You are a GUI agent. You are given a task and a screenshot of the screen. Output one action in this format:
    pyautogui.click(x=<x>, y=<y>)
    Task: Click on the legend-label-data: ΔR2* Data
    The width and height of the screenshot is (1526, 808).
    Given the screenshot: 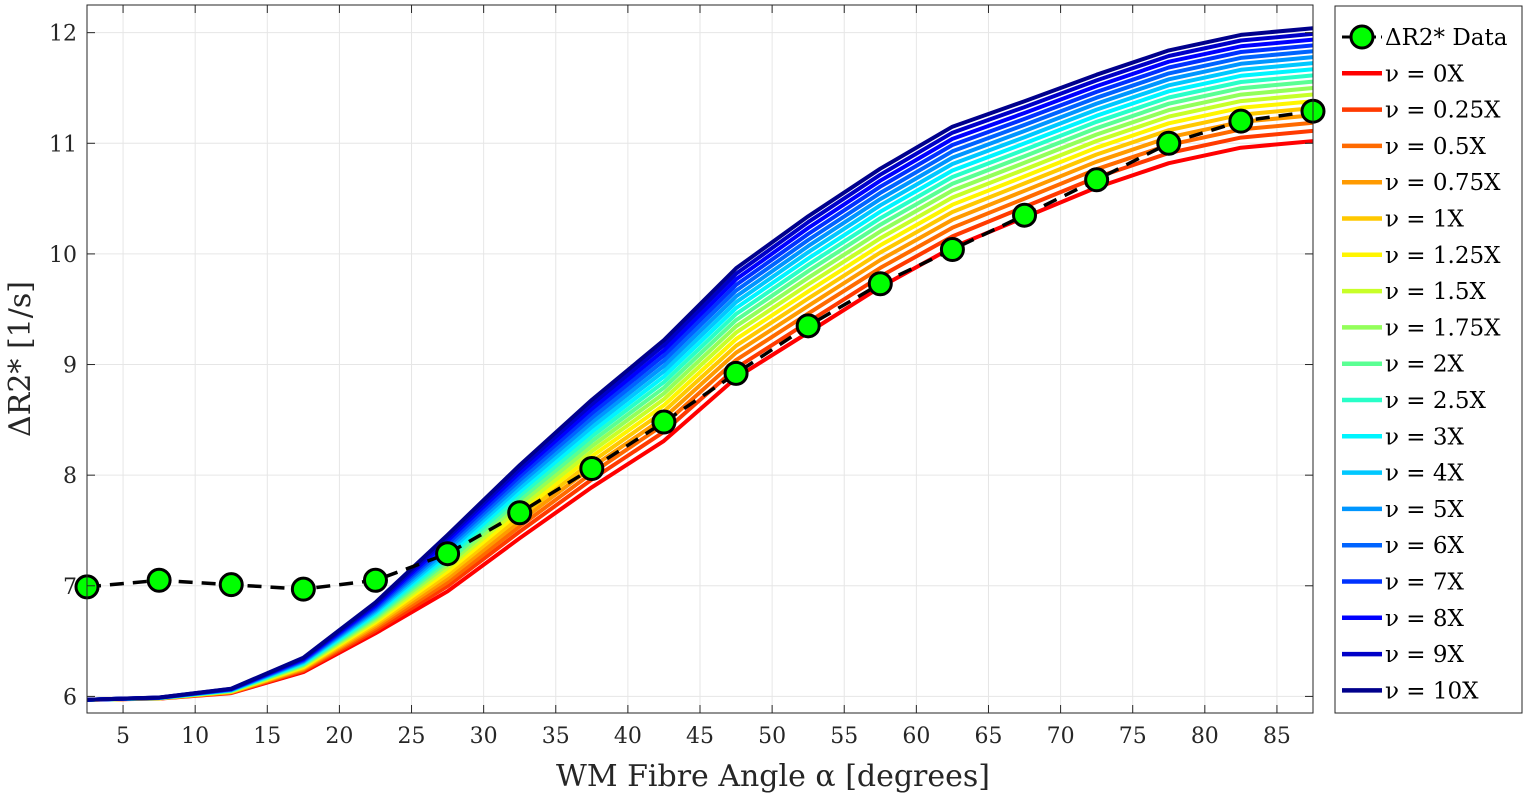 What is the action you would take?
    pyautogui.click(x=1446, y=38)
    